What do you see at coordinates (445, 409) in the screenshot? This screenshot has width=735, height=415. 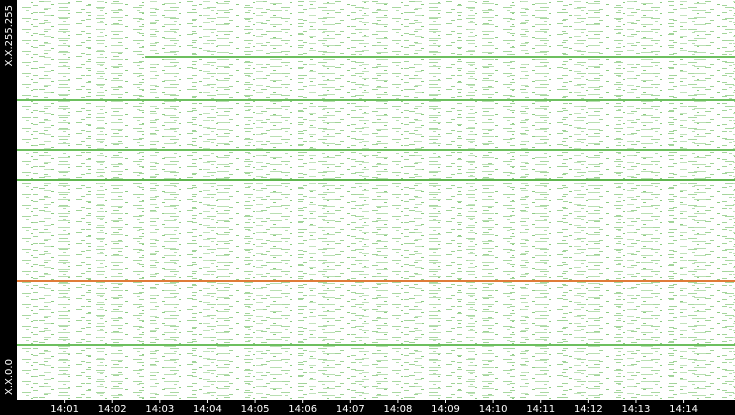 I see `x-tick-label: 14:09` at bounding box center [445, 409].